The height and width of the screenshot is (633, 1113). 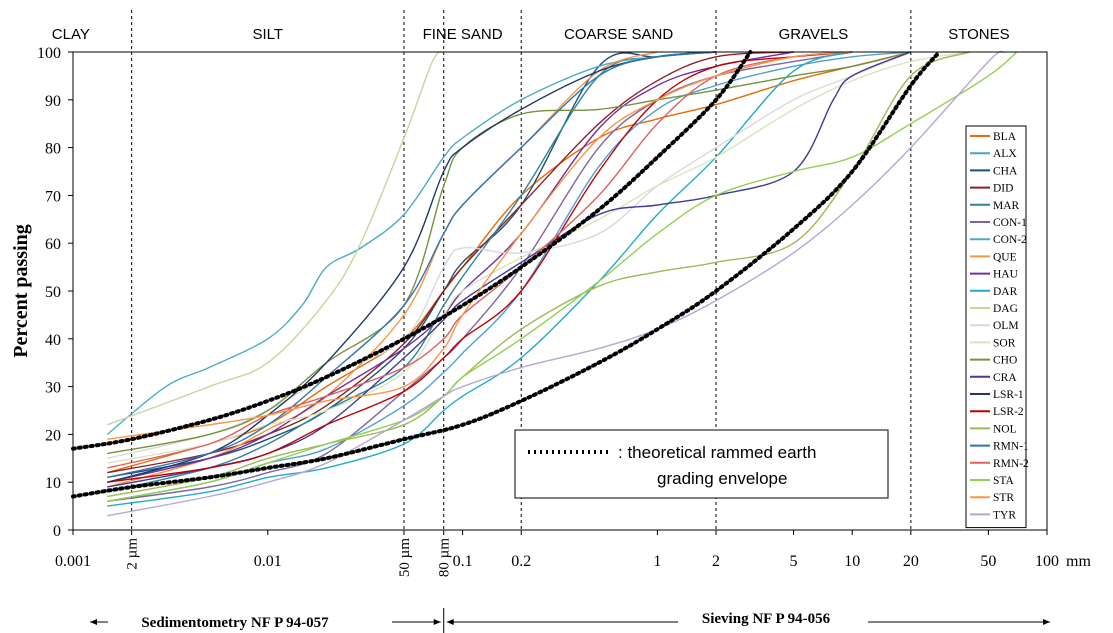 What do you see at coordinates (794, 561) in the screenshot?
I see `x-tick-label: 5` at bounding box center [794, 561].